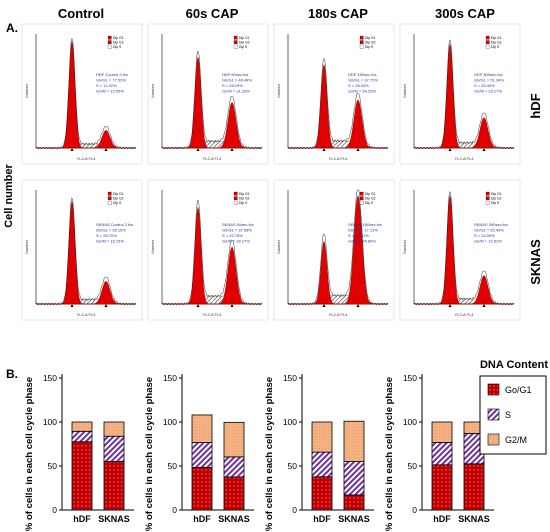 This screenshot has width=550, height=532. What do you see at coordinates (12, 374) in the screenshot?
I see `panel-b-label: B.` at bounding box center [12, 374].